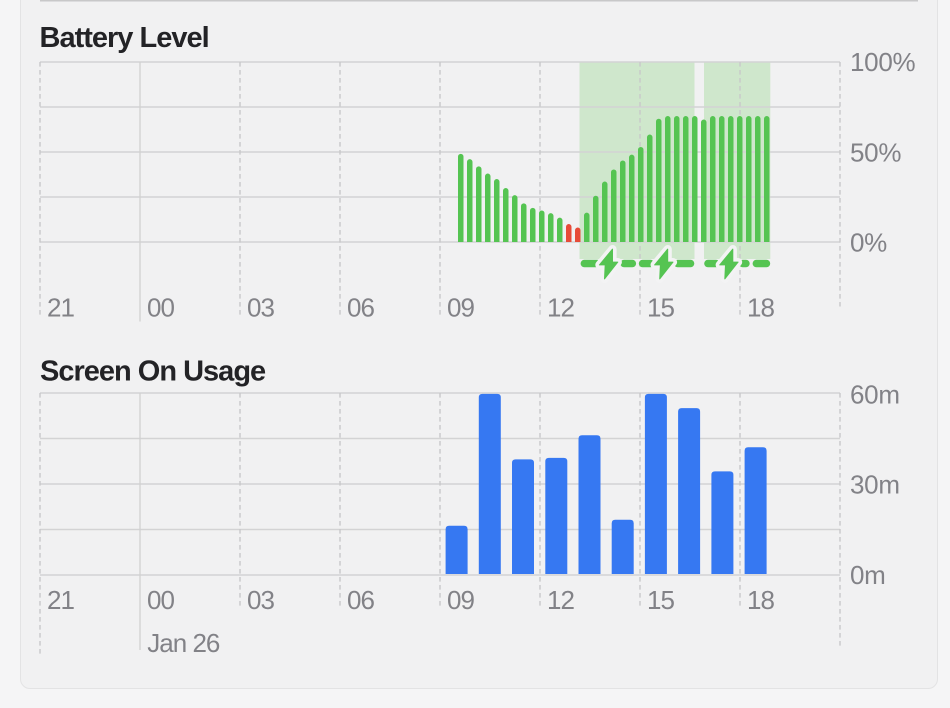 This screenshot has width=950, height=708. Describe the element at coordinates (882, 62) in the screenshot. I see `svg-text: 100%` at that location.